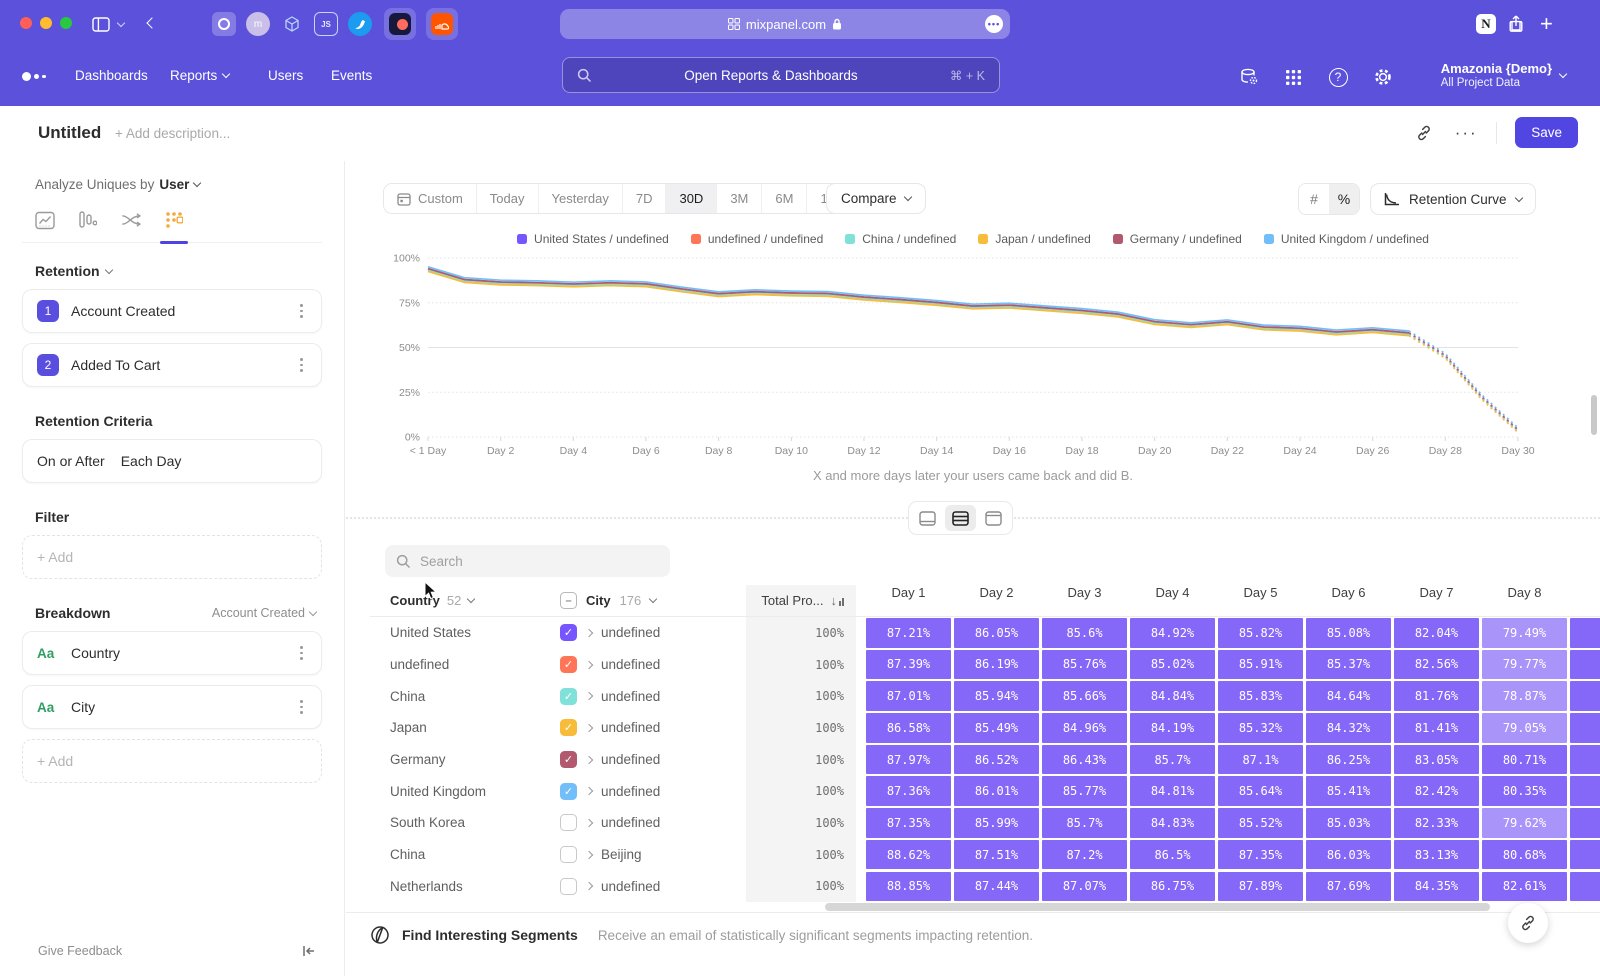  Describe the element at coordinates (116, 365) in the screenshot. I see `step-event-name: Added To Cart` at that location.